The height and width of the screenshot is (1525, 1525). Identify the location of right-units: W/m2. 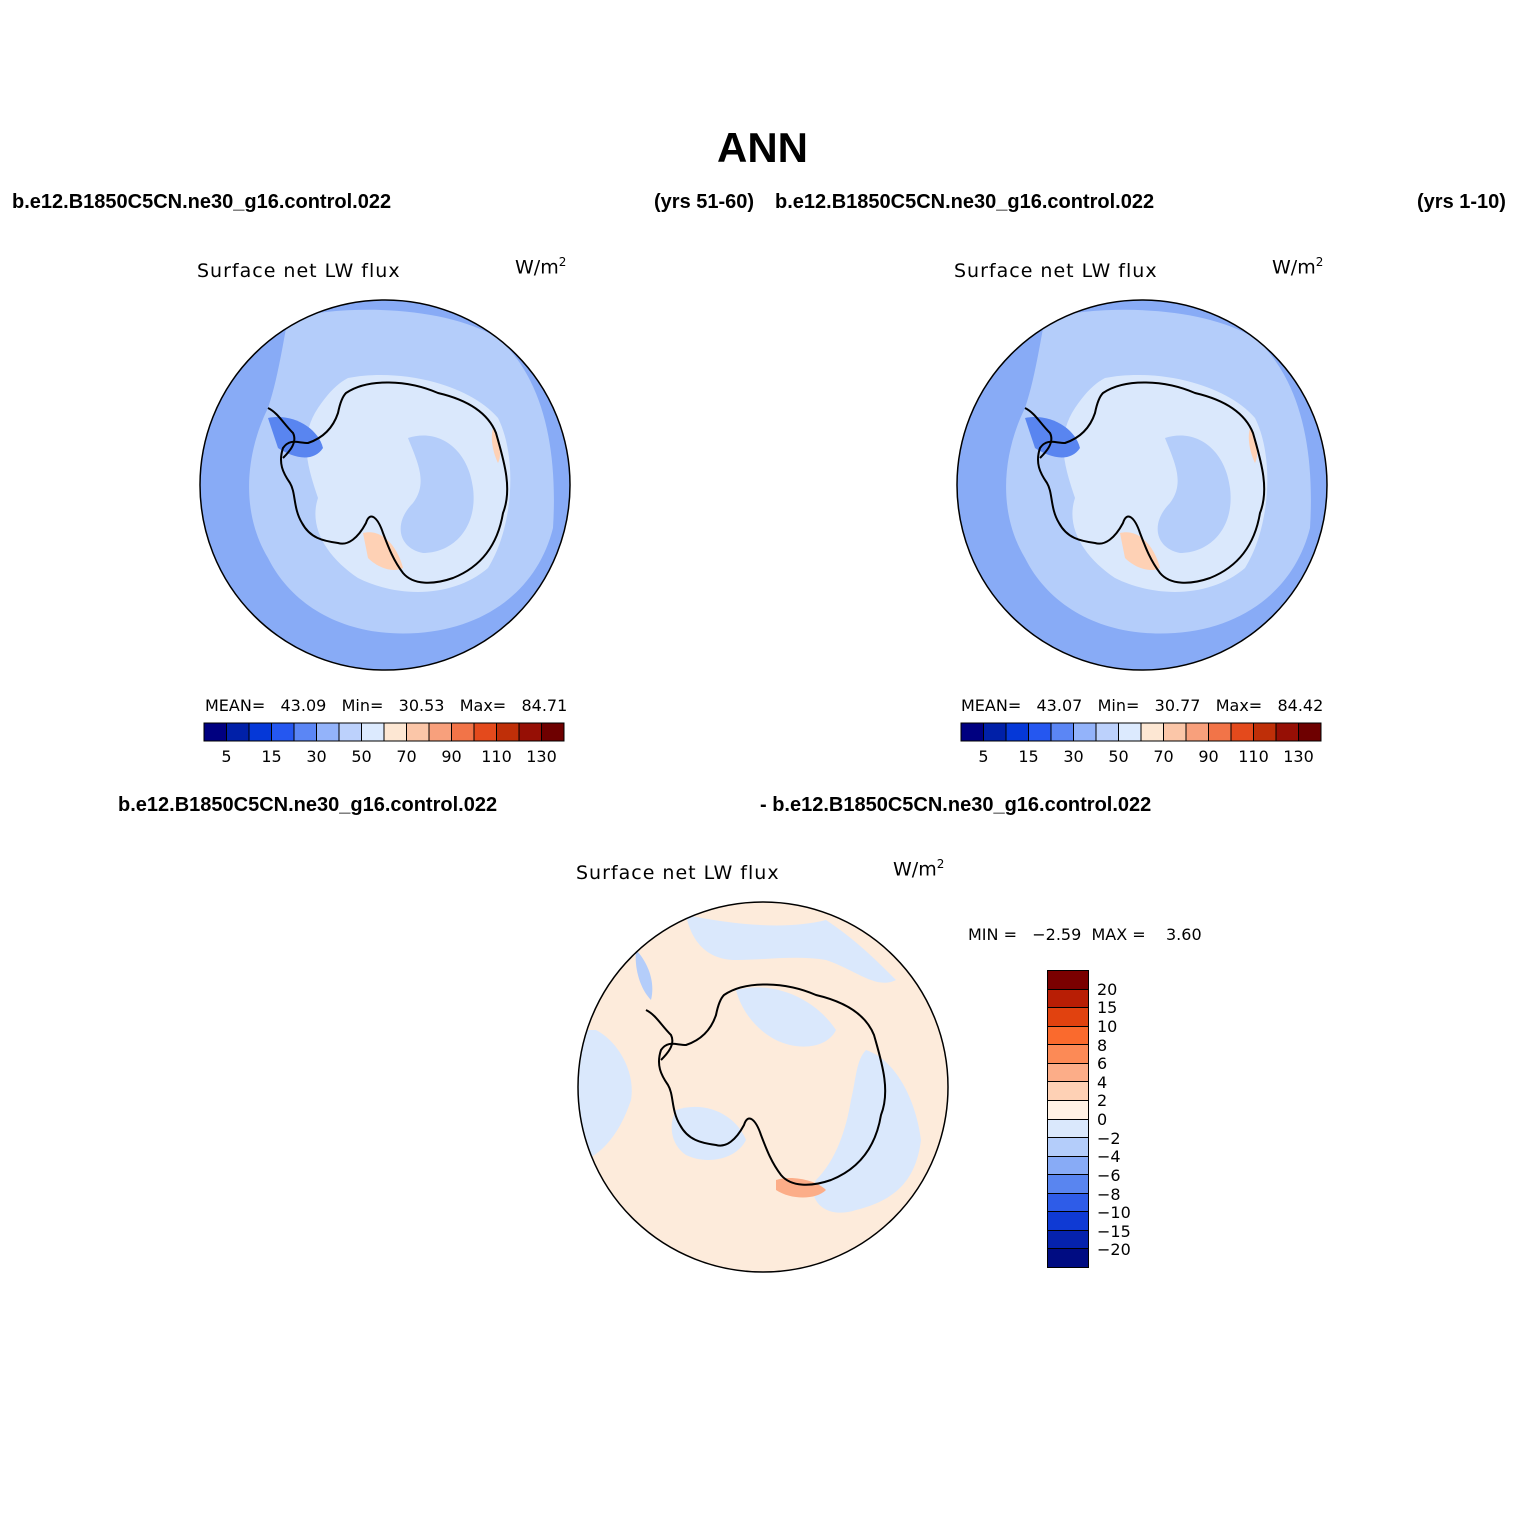
(1298, 267).